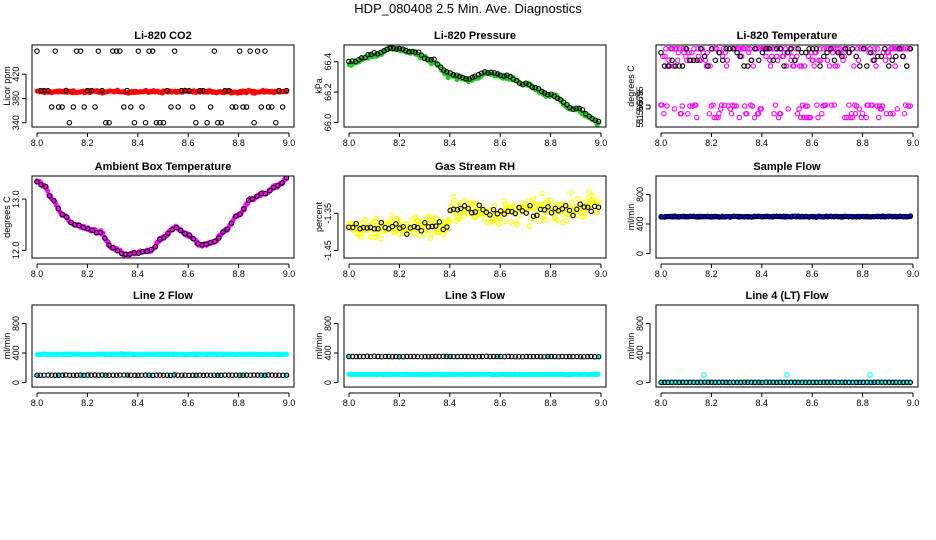 This screenshot has width=936, height=540. I want to click on x-tick-label: 9.0, so click(601, 274).